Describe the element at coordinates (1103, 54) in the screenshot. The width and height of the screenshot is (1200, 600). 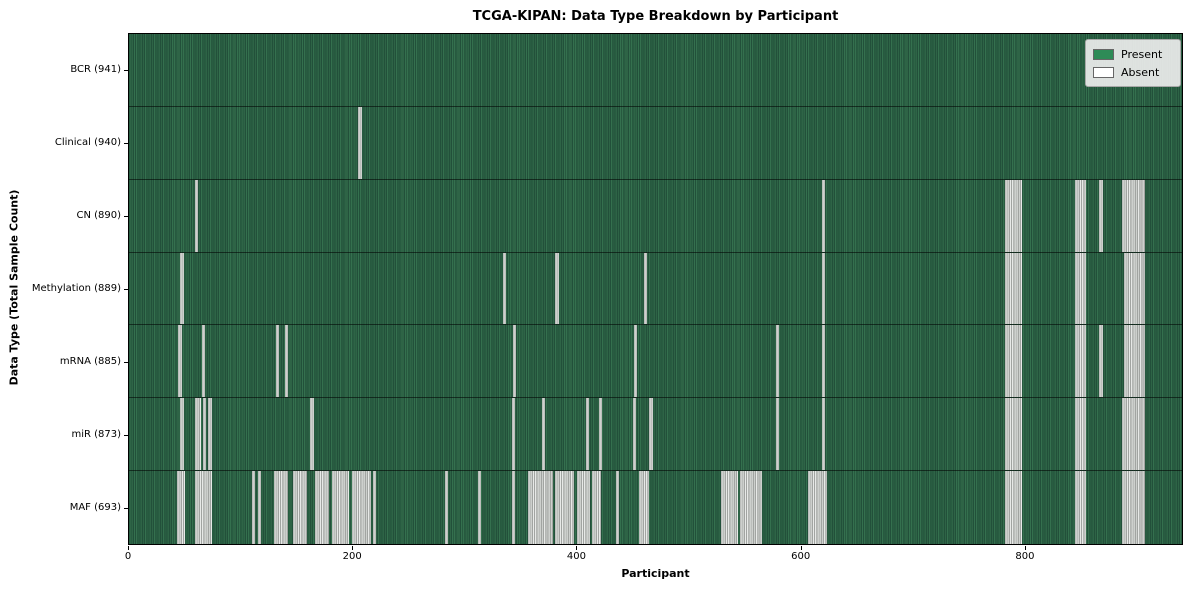
I see `present-swatch-icon` at that location.